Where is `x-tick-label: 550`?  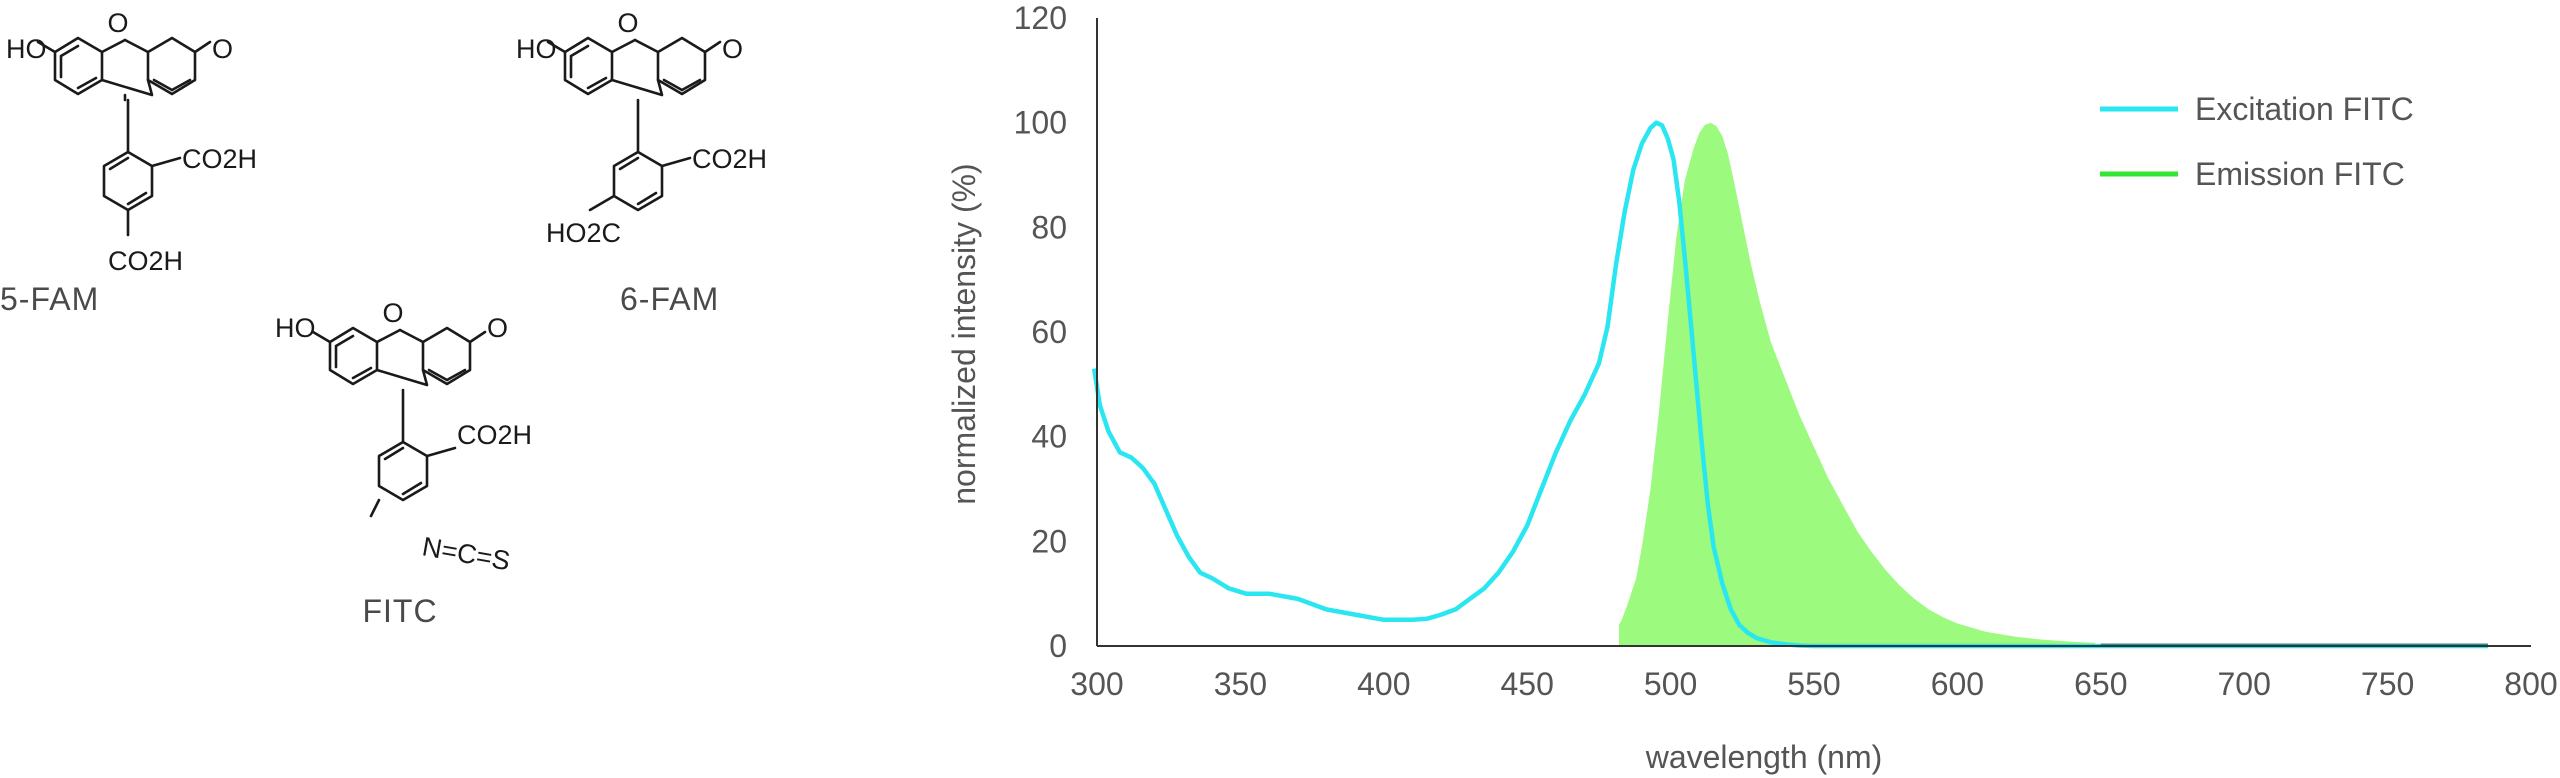
x-tick-label: 550 is located at coordinates (1813, 684).